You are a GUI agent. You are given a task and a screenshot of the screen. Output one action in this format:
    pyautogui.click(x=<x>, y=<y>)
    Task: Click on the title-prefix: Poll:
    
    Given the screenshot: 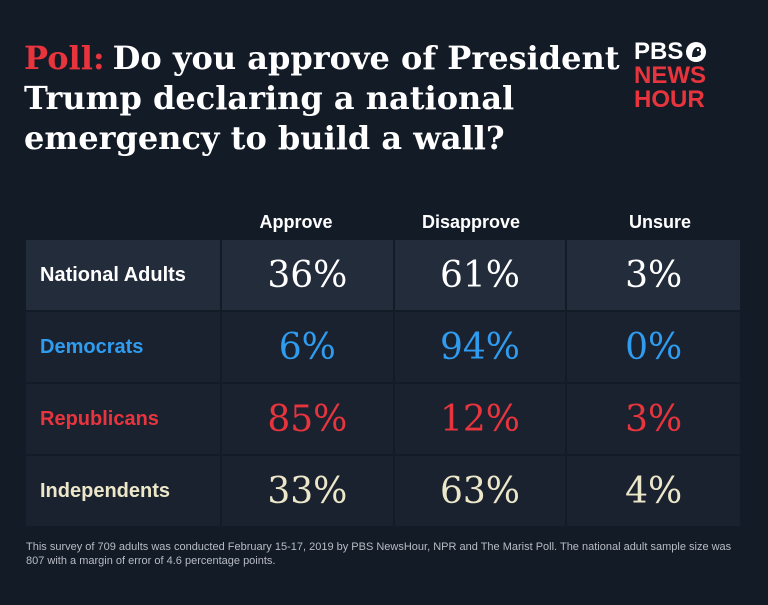 What is the action you would take?
    pyautogui.click(x=64, y=58)
    